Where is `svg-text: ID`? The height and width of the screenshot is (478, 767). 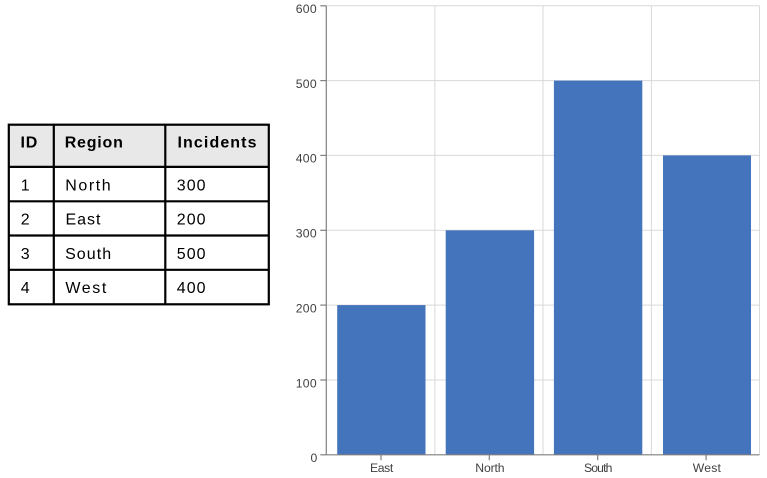
svg-text: ID is located at coordinates (29, 143).